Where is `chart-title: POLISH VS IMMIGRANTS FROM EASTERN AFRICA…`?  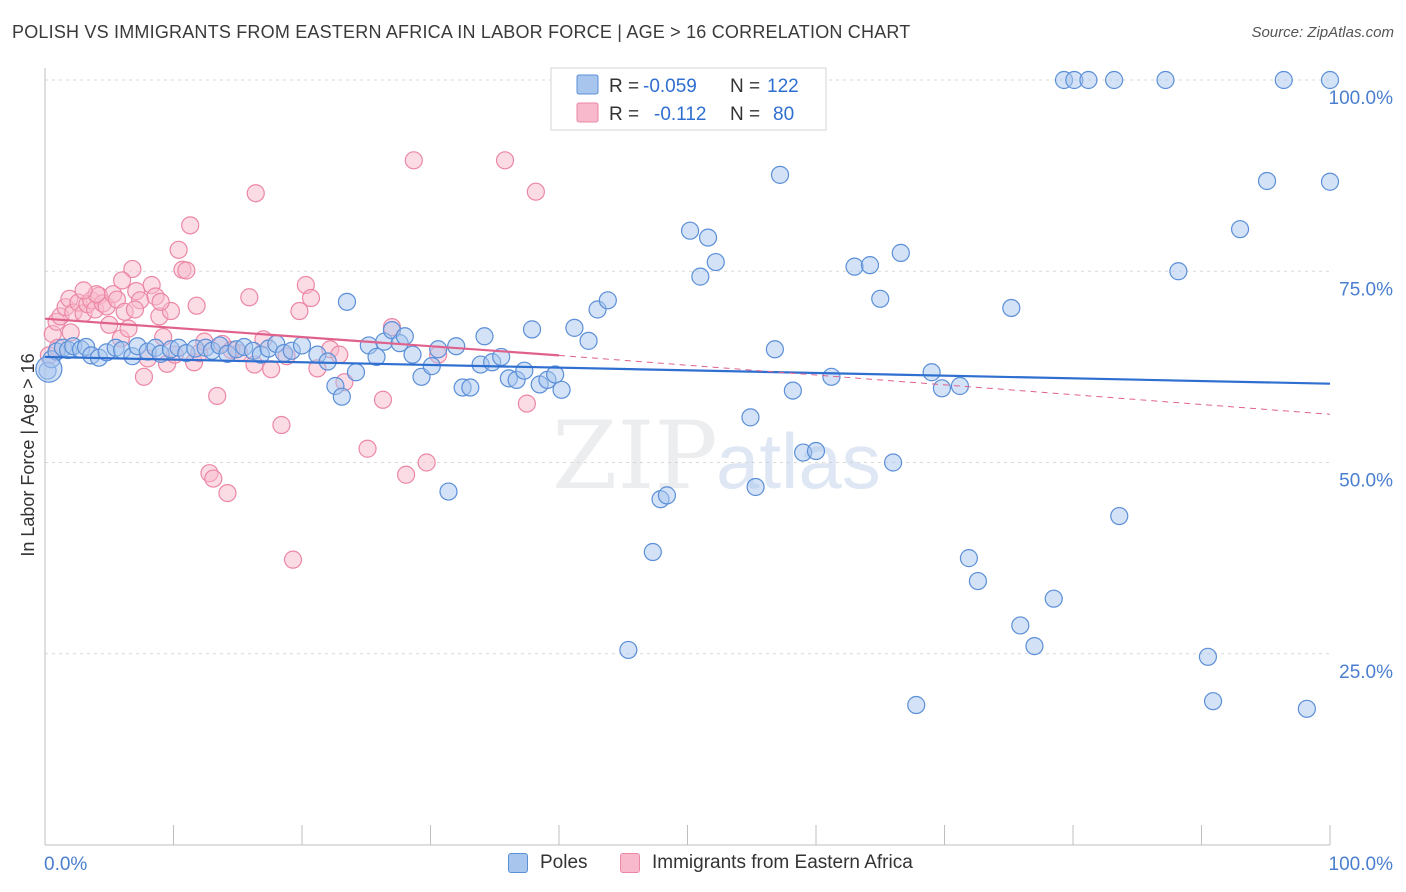 chart-title: POLISH VS IMMIGRANTS FROM EASTERN AFRICA… is located at coordinates (461, 32).